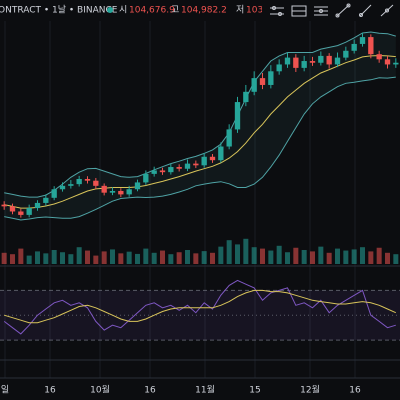  What do you see at coordinates (254, 391) in the screenshot?
I see `x-tick-label: 15` at bounding box center [254, 391].